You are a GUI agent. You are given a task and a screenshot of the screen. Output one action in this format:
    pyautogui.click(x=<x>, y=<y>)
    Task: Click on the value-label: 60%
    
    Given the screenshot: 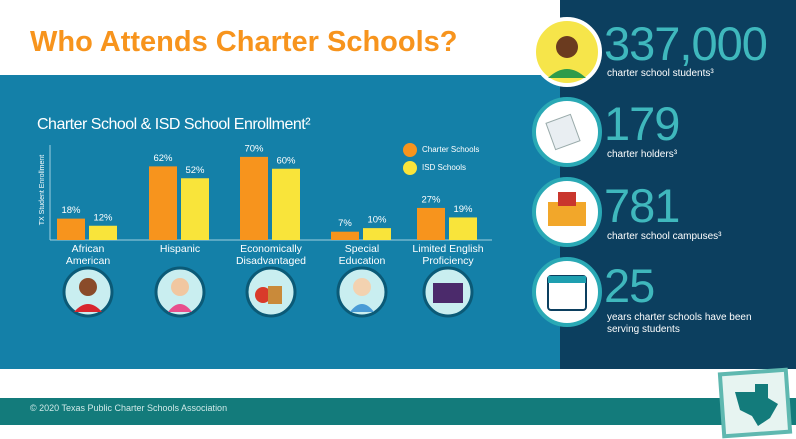 What is the action you would take?
    pyautogui.click(x=286, y=160)
    